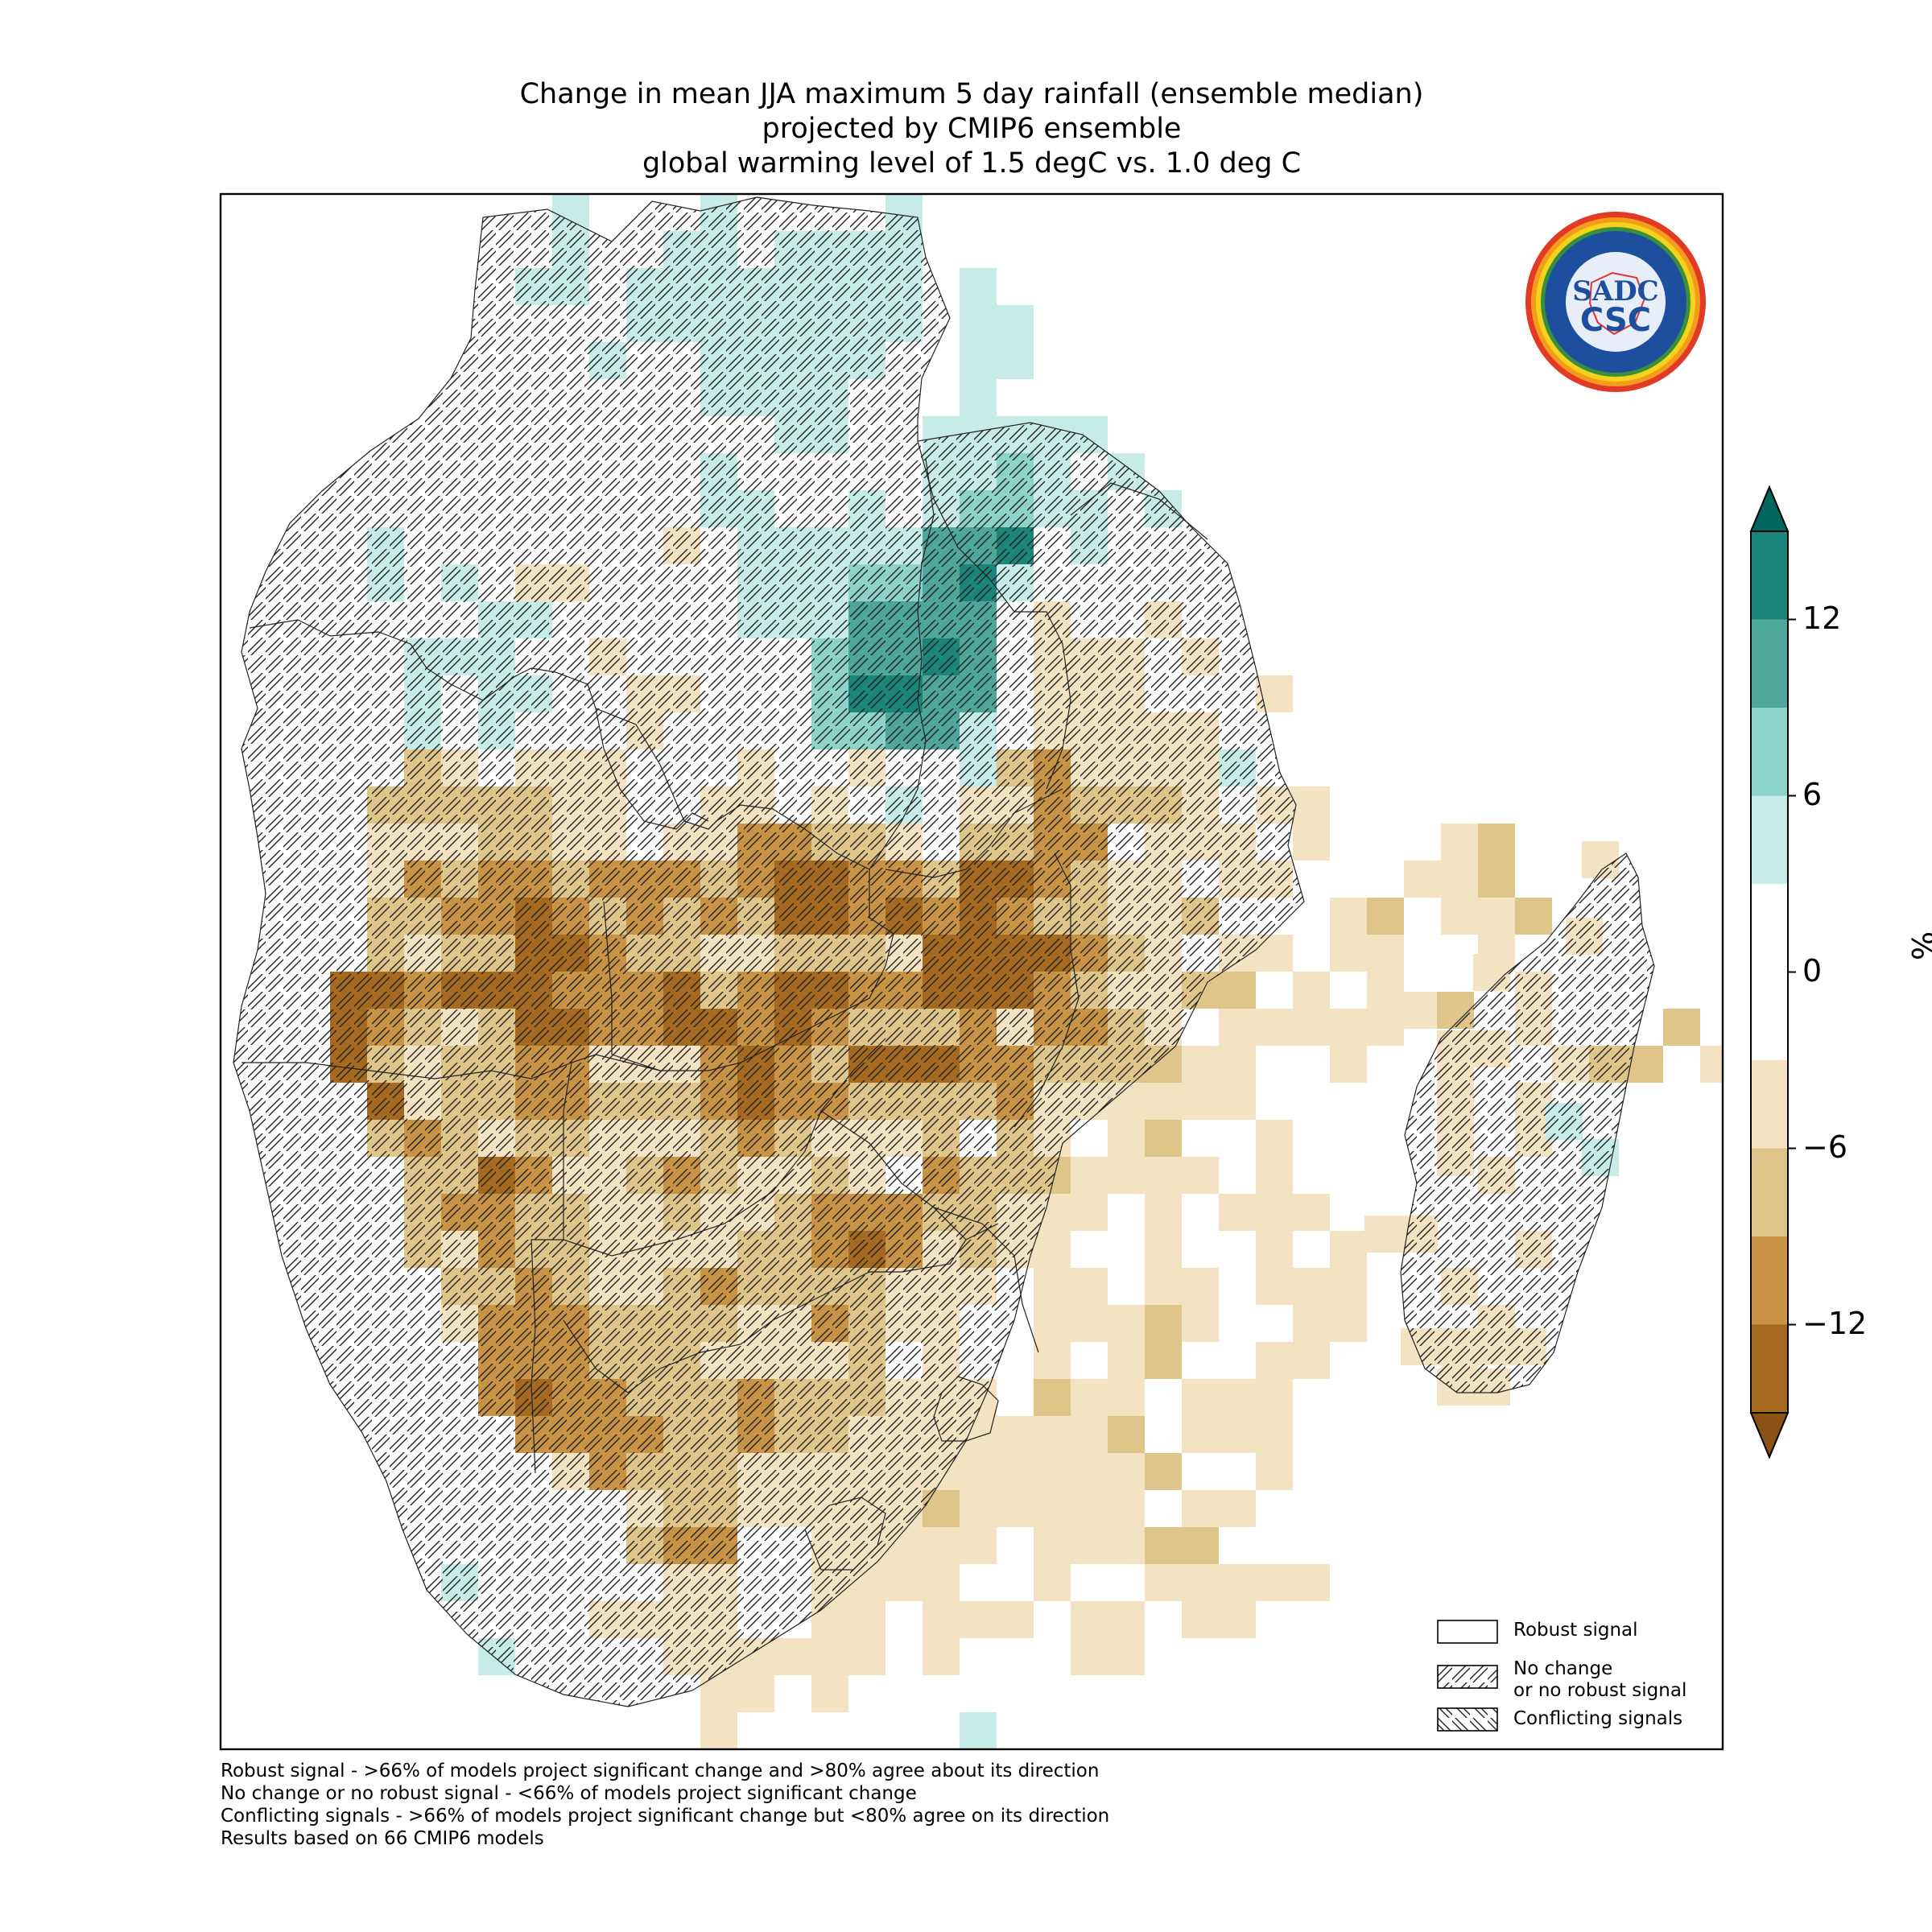 The width and height of the screenshot is (1932, 1932). What do you see at coordinates (1919, 945) in the screenshot?
I see `colorbar-unit: %` at bounding box center [1919, 945].